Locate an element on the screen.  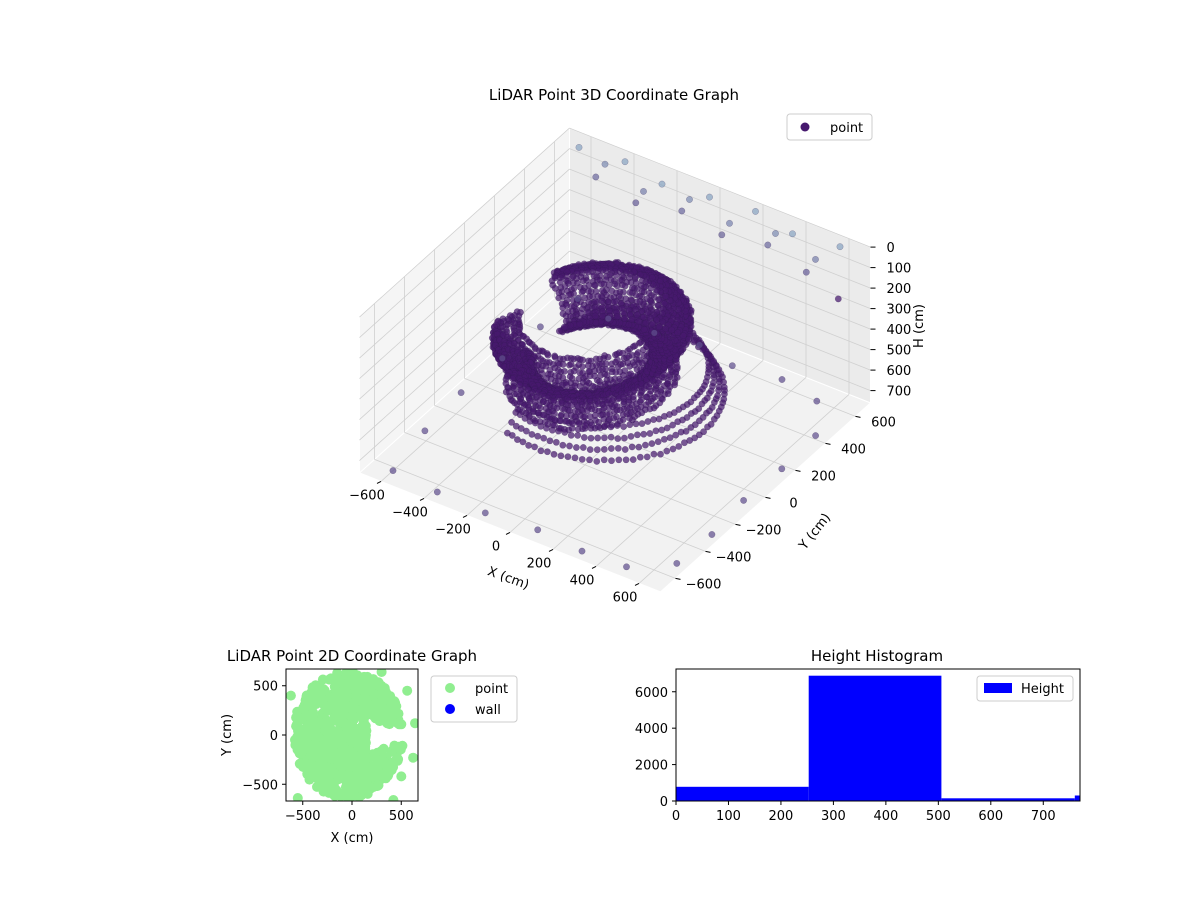
grid-y-floor is located at coordinates (555, 492).